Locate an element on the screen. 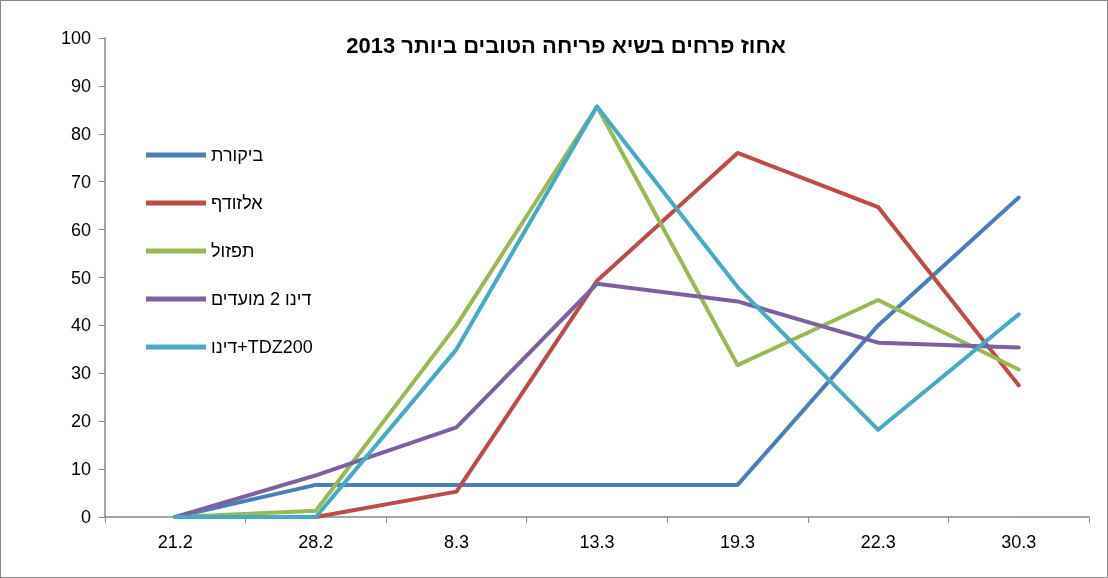 This screenshot has width=1108, height=578. x-tick-label: 21.2 is located at coordinates (175, 542).